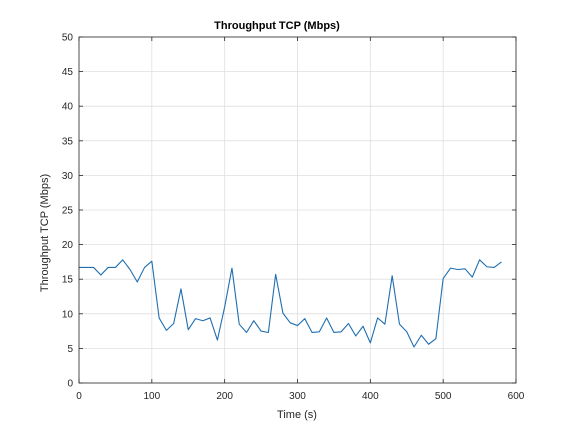 The image size is (567, 435). I want to click on y-tick-label: 50, so click(68, 38).